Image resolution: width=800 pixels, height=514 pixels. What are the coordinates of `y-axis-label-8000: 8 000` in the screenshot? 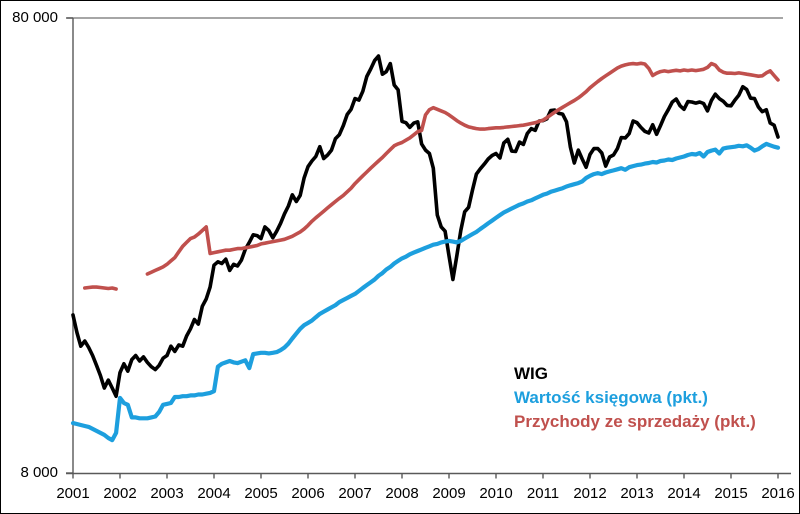 It's located at (39, 472).